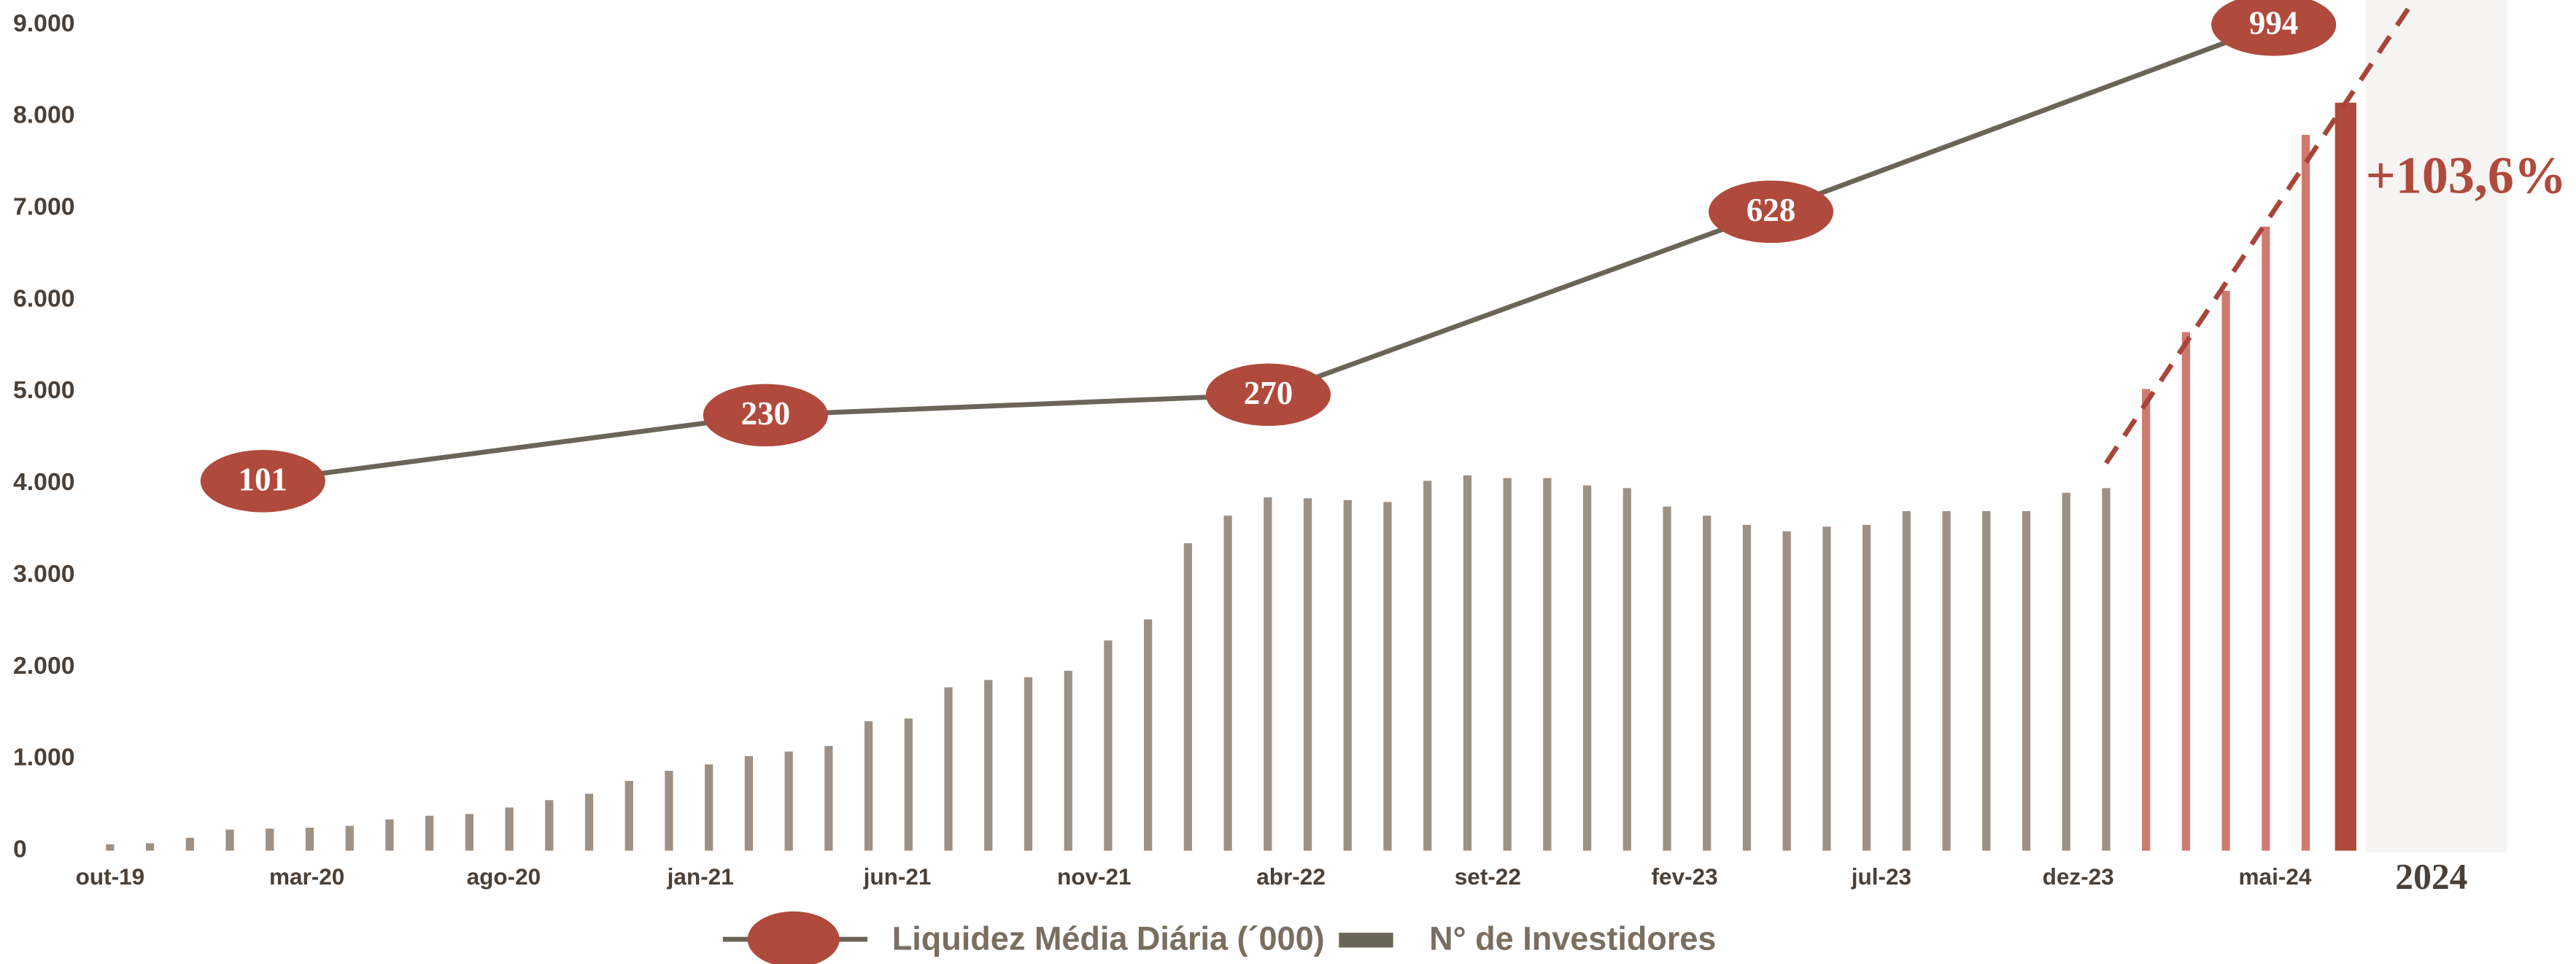  I want to click on y-tick-label: 1.000, so click(44, 757).